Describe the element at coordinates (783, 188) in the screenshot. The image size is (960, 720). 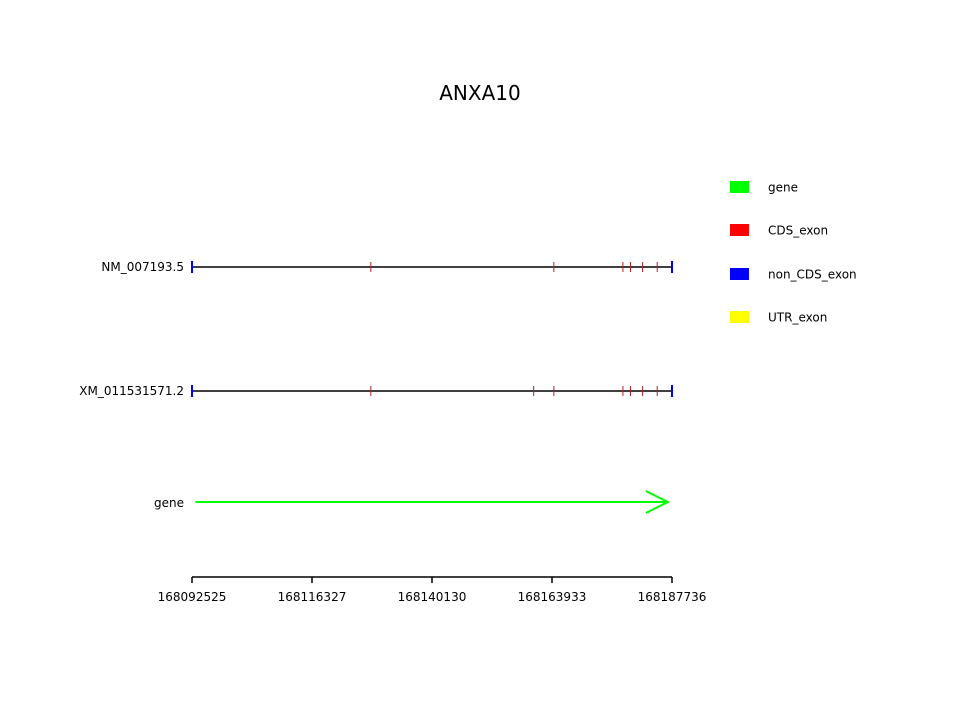
I see `legend-label: gene` at that location.